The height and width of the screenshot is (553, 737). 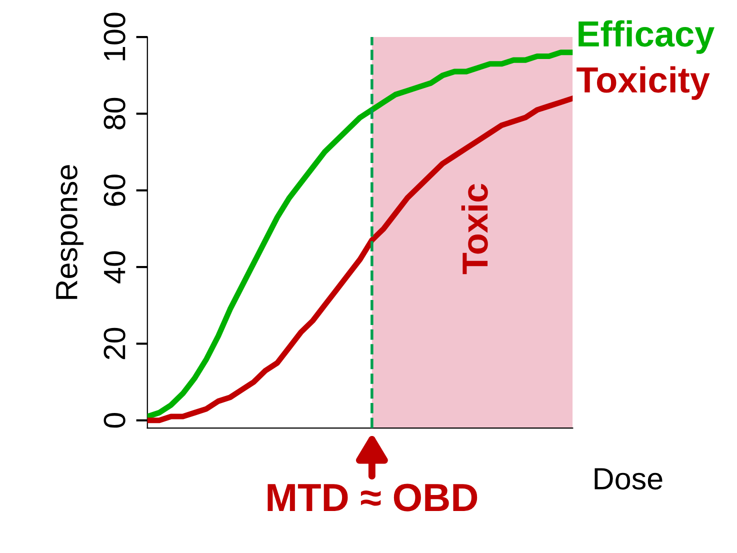 I want to click on x-axis-title: Dose, so click(x=628, y=479).